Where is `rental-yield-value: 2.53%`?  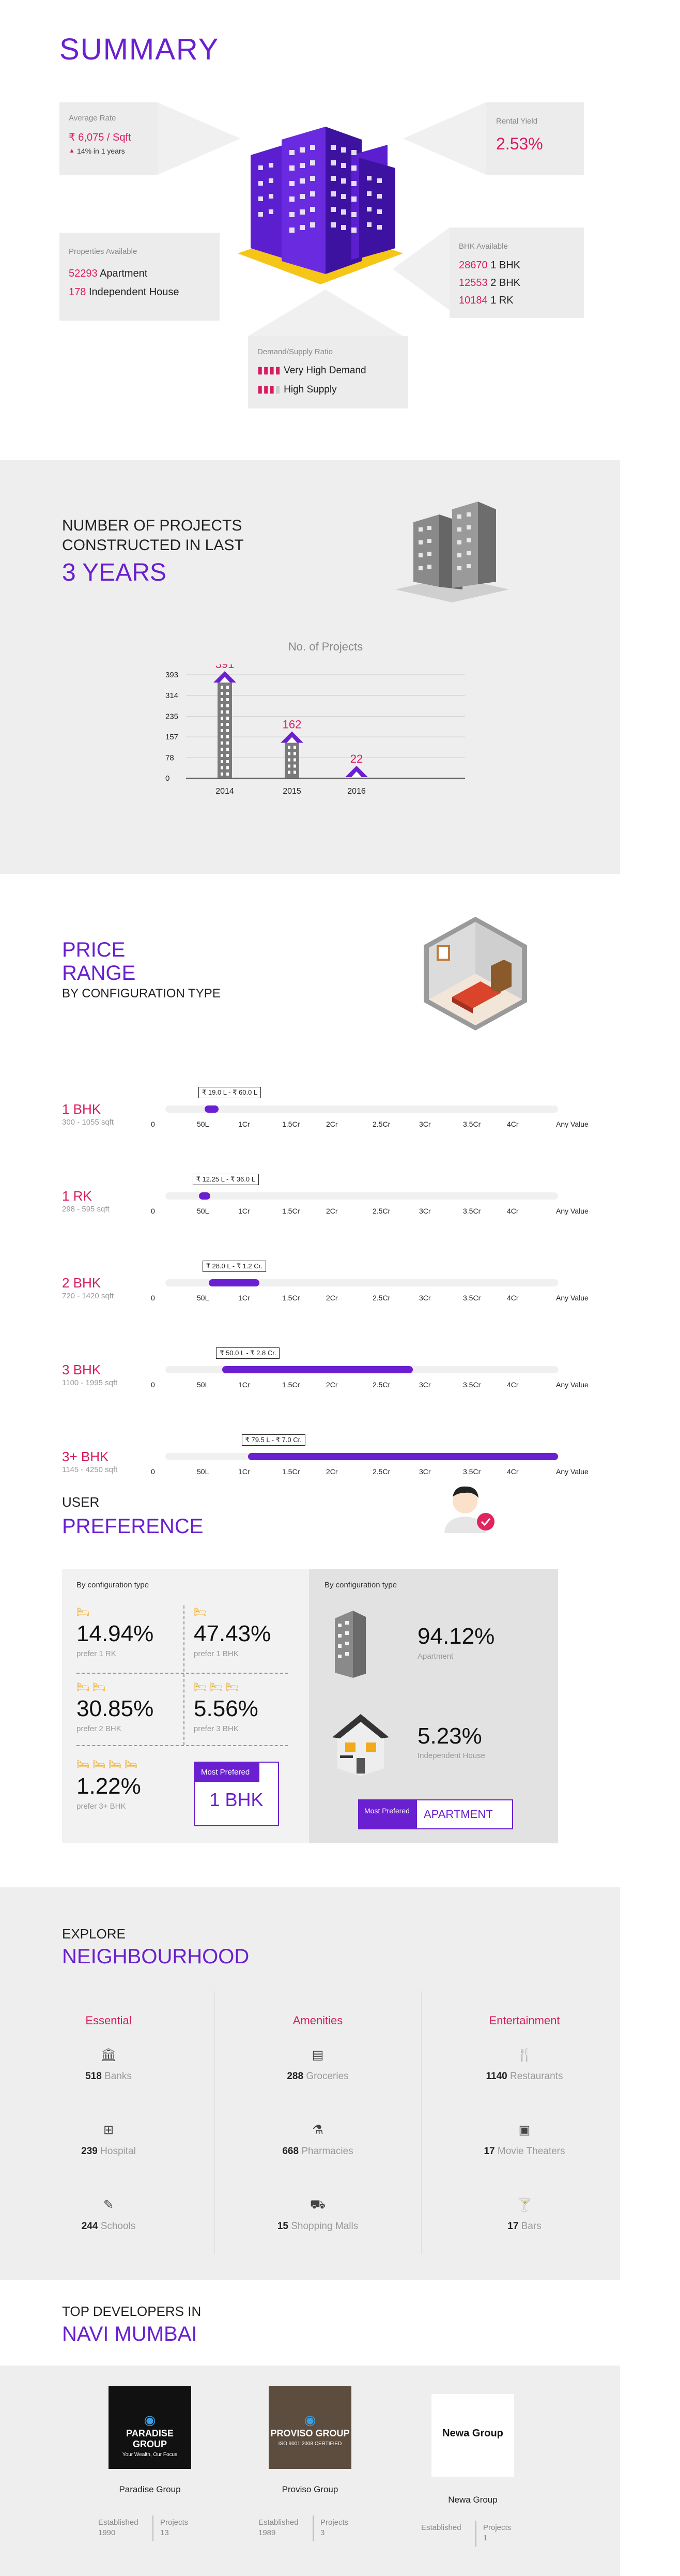 rental-yield-value: 2.53% is located at coordinates (519, 143).